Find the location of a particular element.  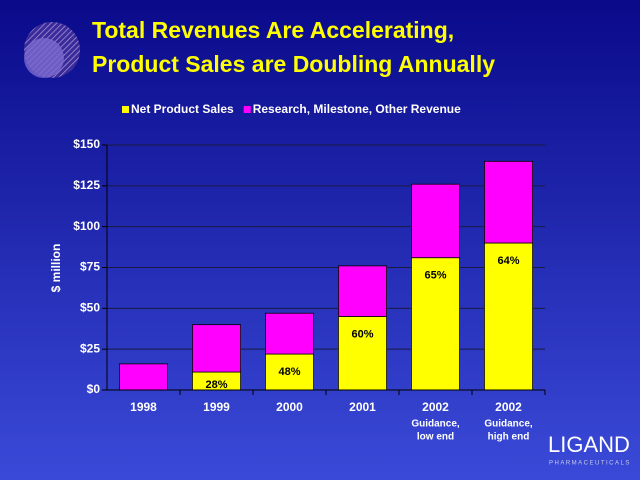

logo-circle-inner is located at coordinates (44, 58).